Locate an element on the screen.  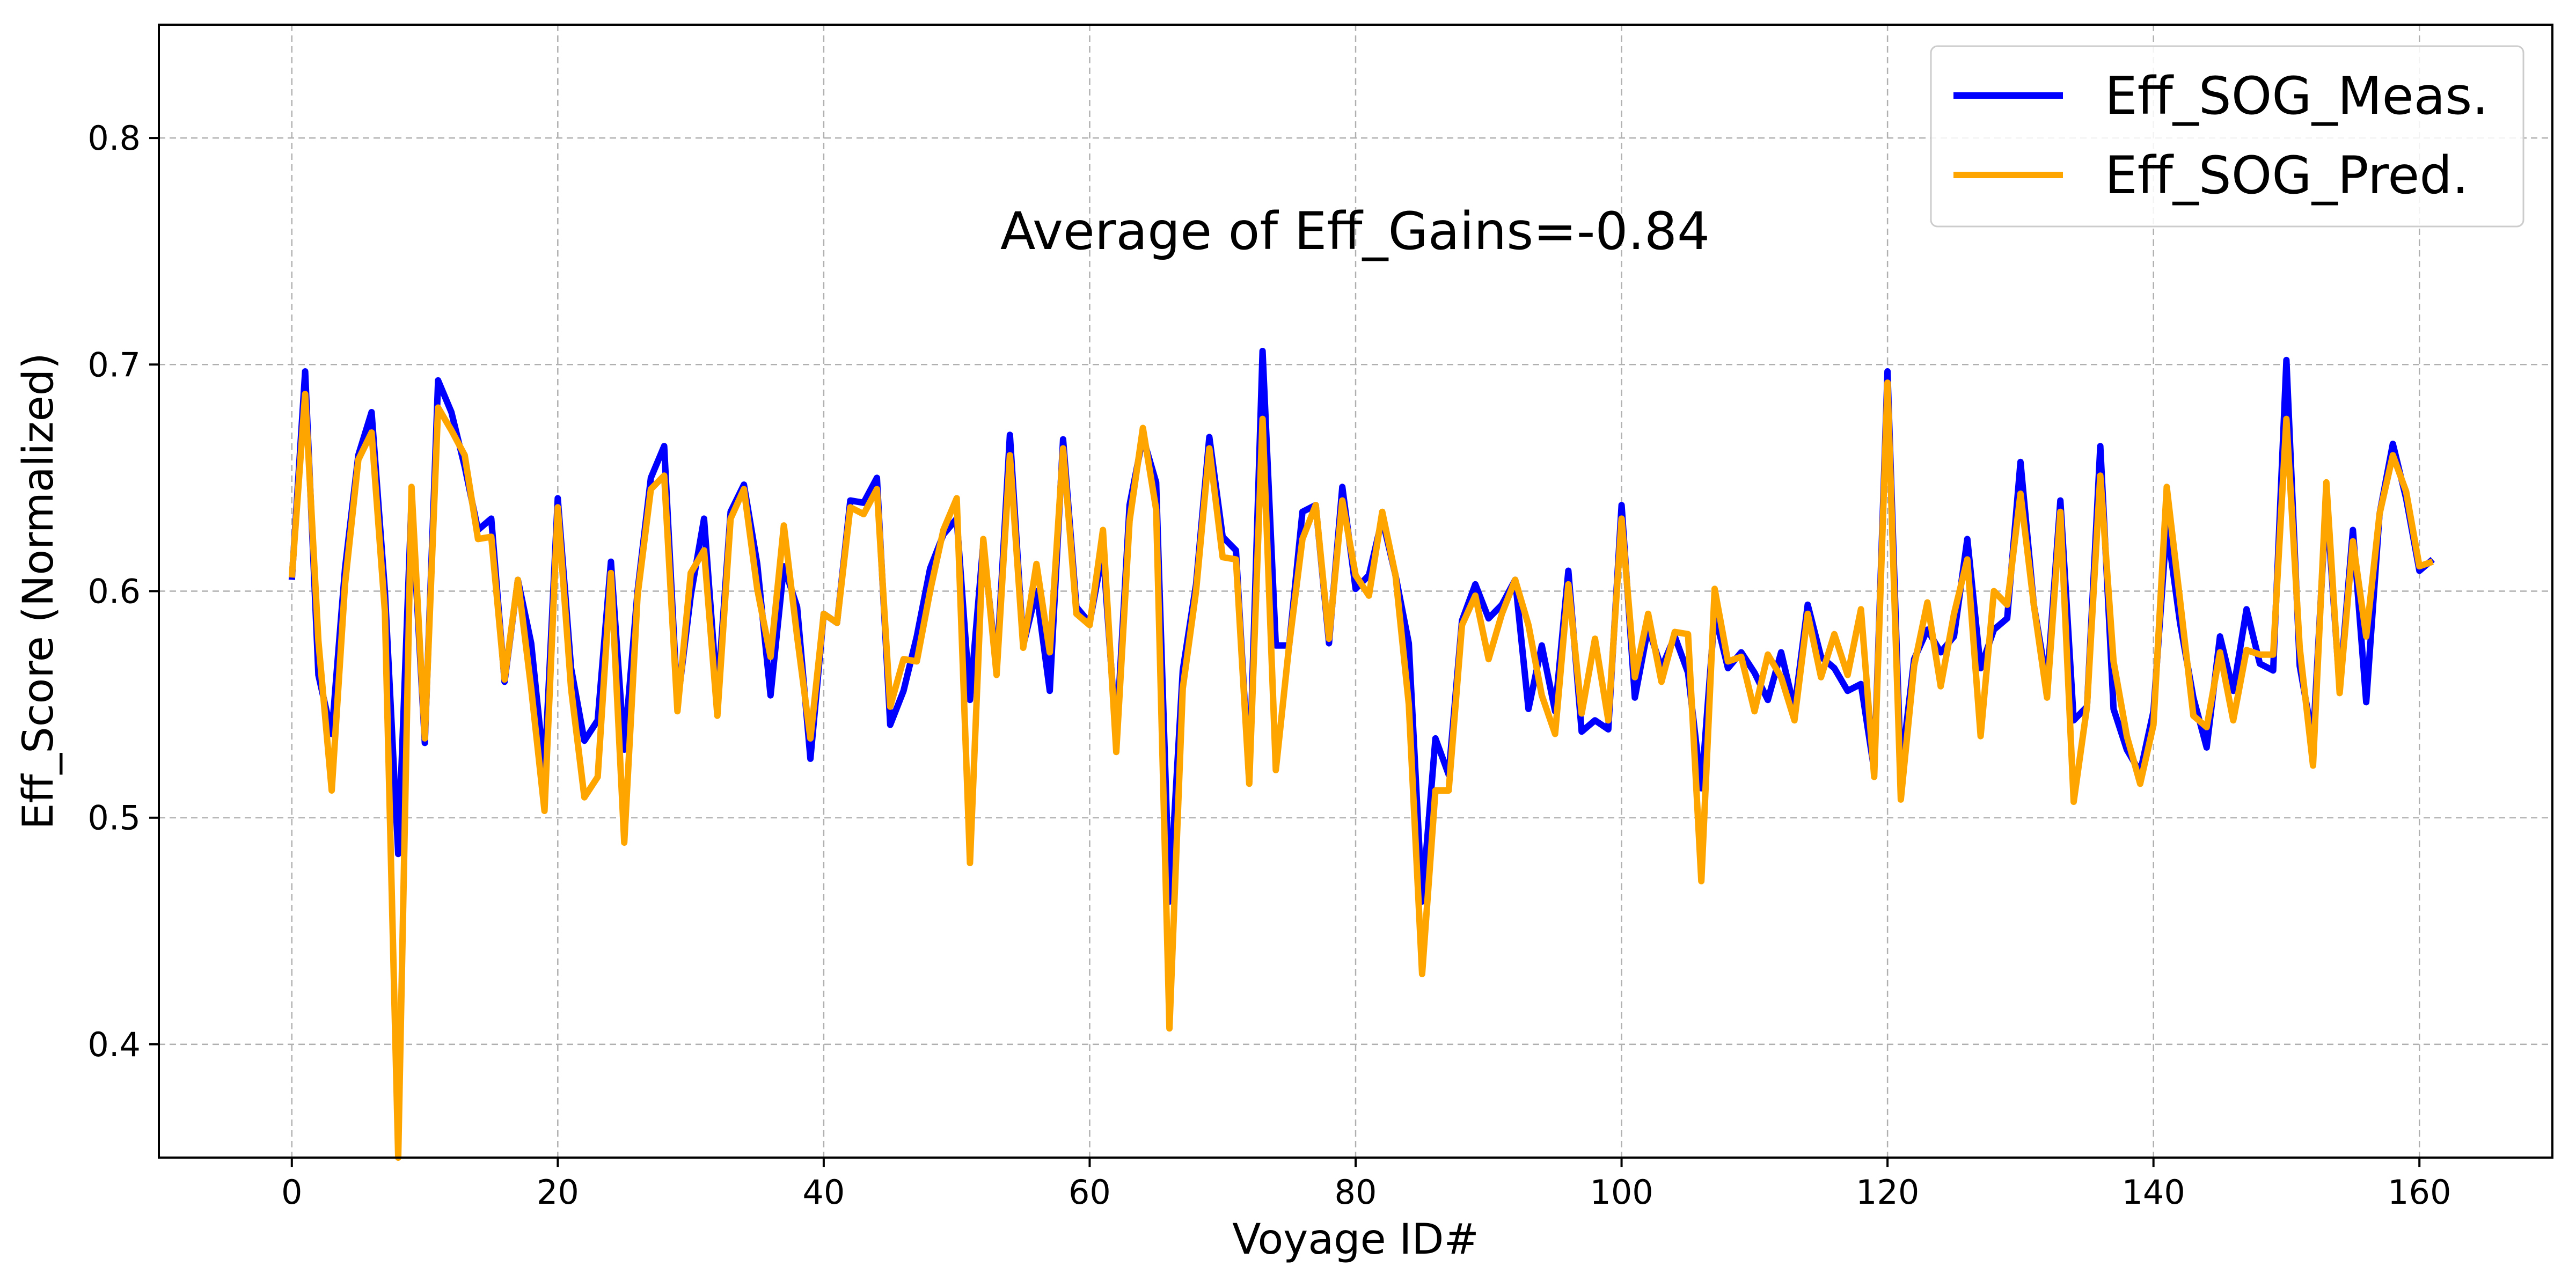
y-tick-label: 0.4 is located at coordinates (114, 1044).